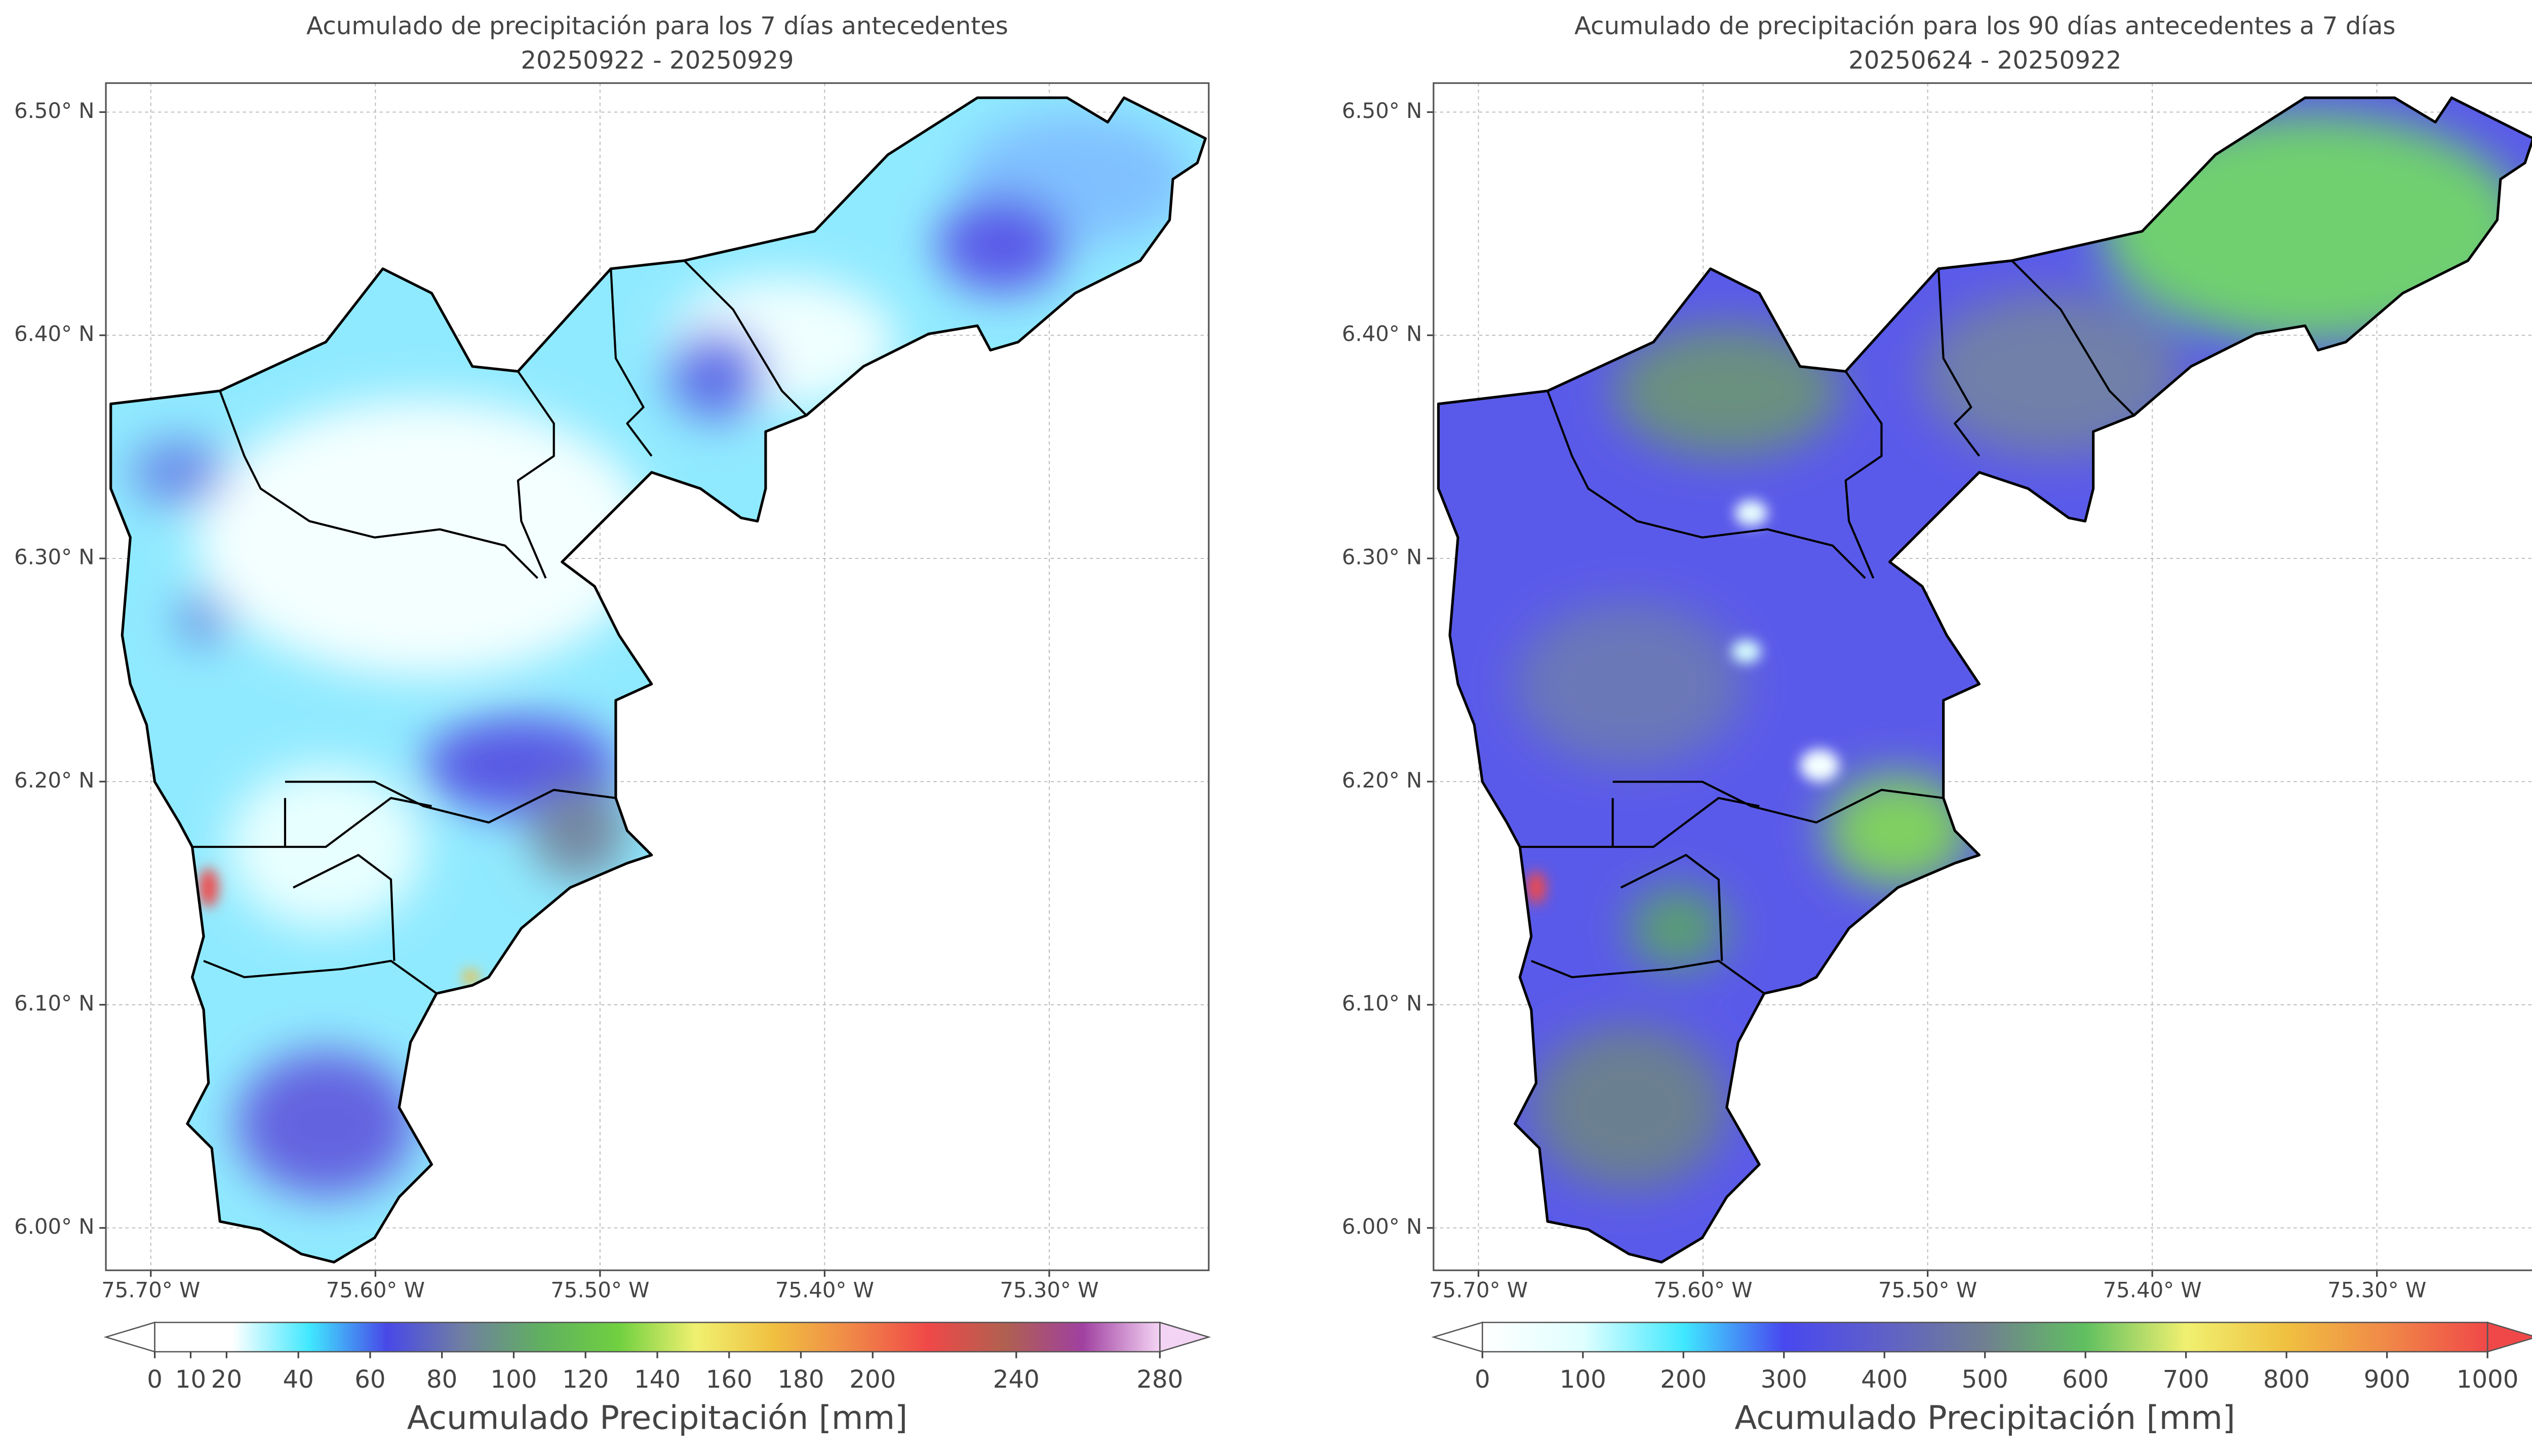 Image resolution: width=2532 pixels, height=1456 pixels. I want to click on colorbar-tick-label: 240, so click(1016, 1379).